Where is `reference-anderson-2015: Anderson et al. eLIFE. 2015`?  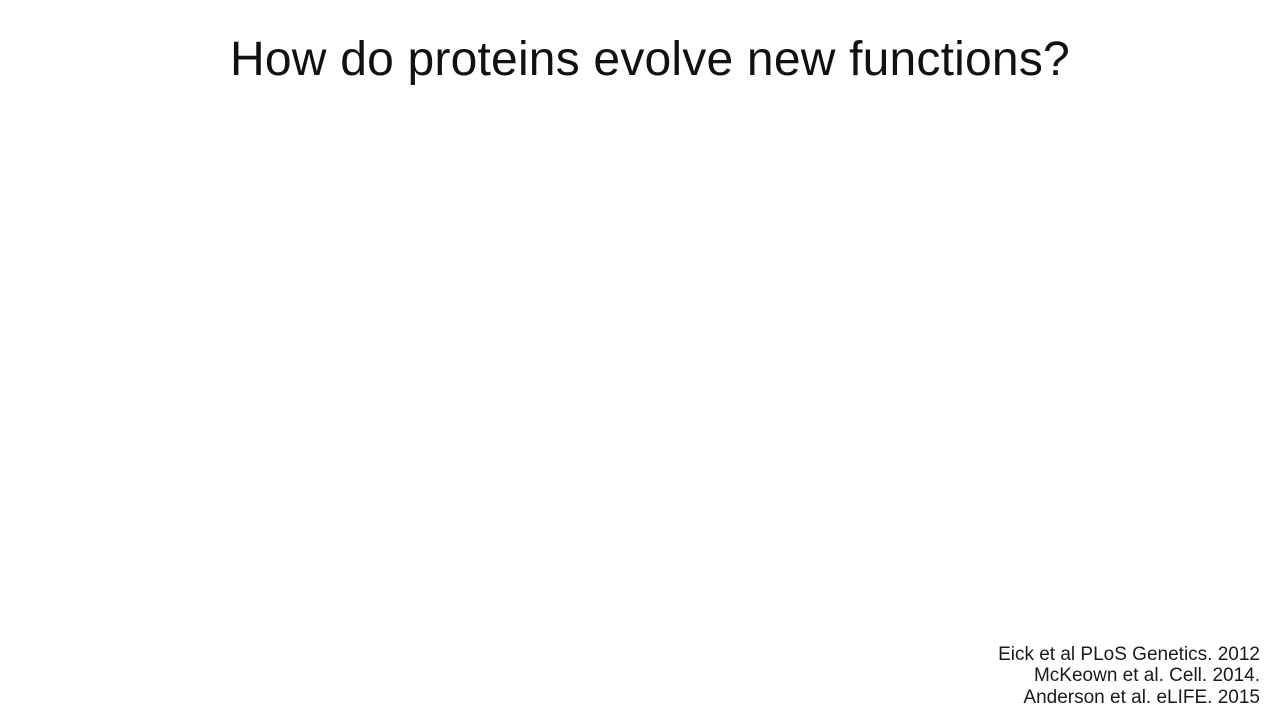
reference-anderson-2015: Anderson et al. eLIFE. 2015 is located at coordinates (1141, 697).